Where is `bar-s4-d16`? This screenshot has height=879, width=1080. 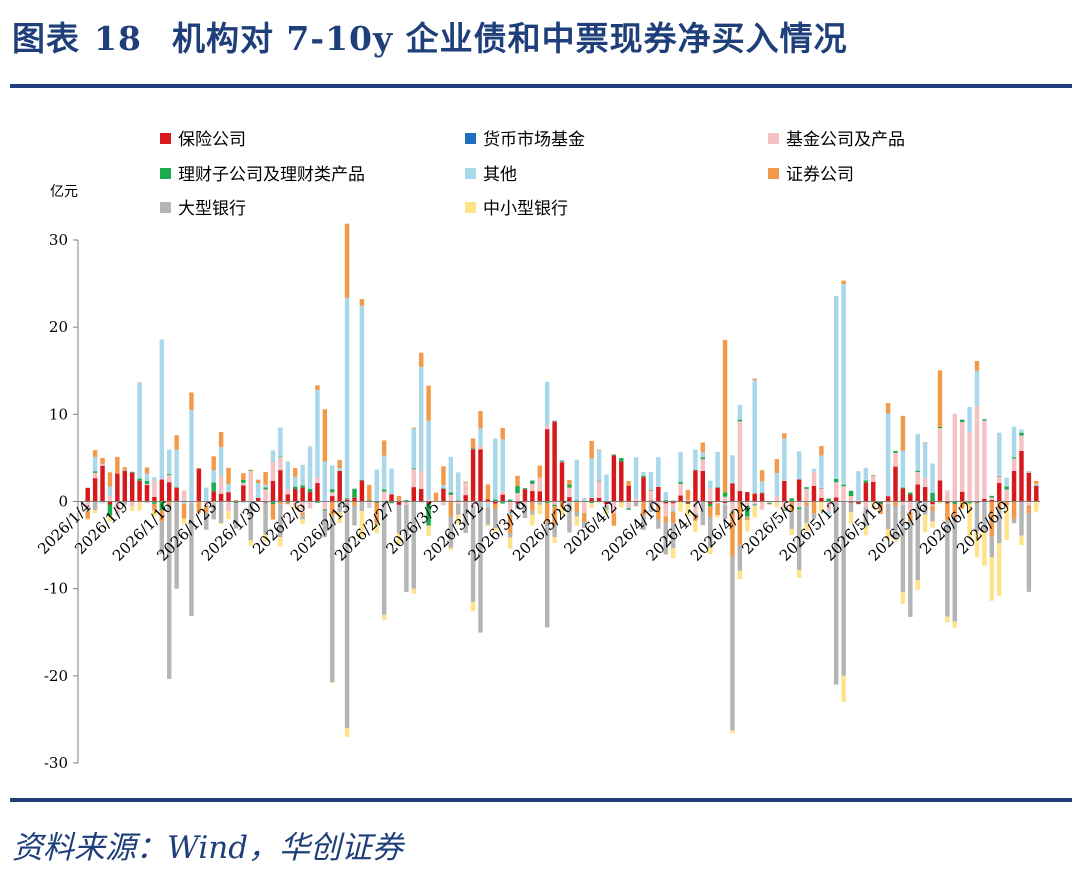
bar-s4-d16 is located at coordinates (206, 494).